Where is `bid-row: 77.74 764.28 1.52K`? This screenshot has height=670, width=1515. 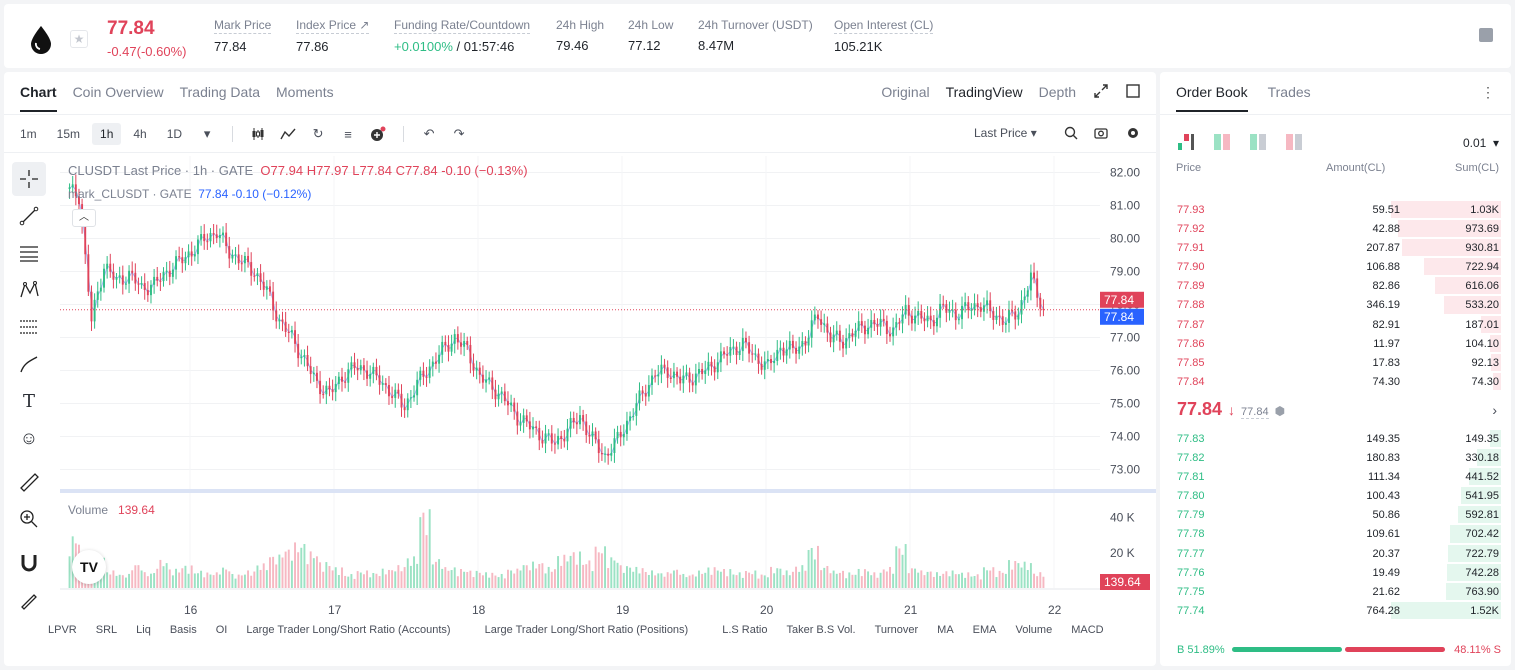
bid-row: 77.74 764.28 1.52K is located at coordinates (1335, 610).